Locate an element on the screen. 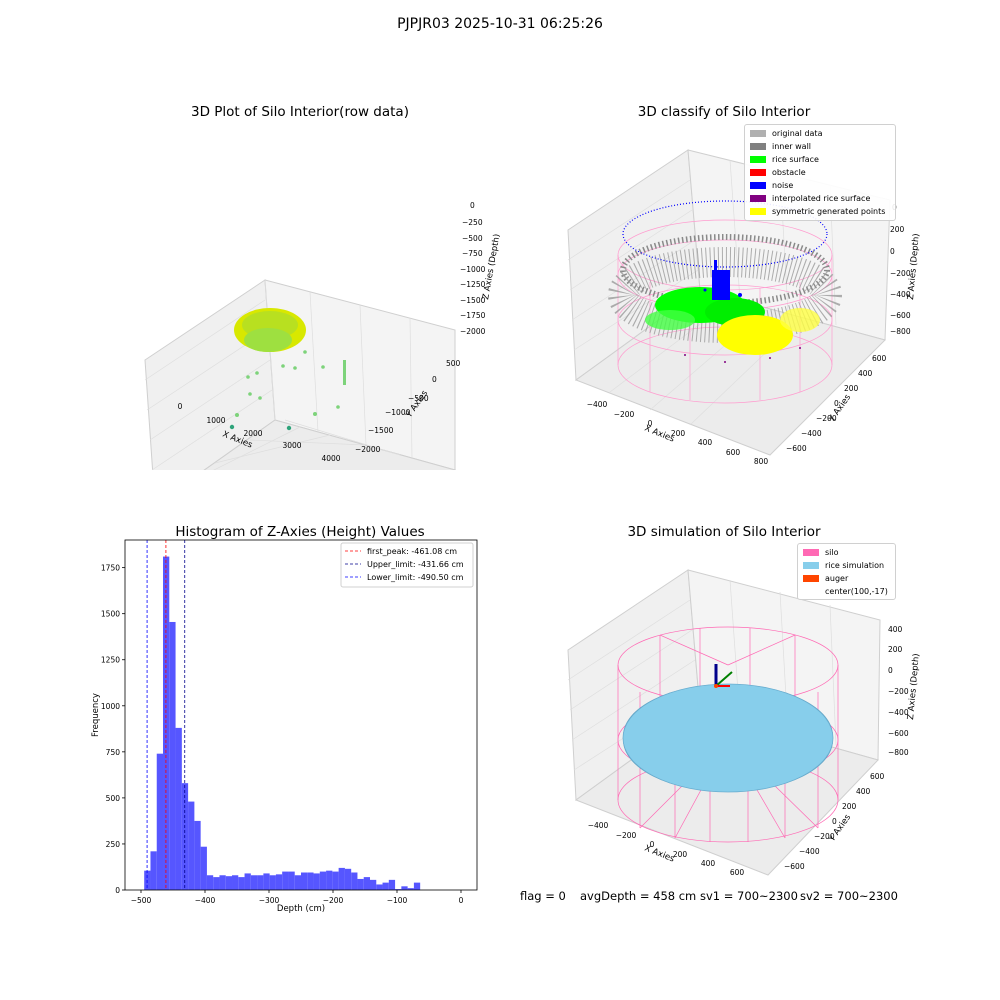 This screenshot has width=1000, height=1000. classify-legend-label: noise is located at coordinates (783, 185).